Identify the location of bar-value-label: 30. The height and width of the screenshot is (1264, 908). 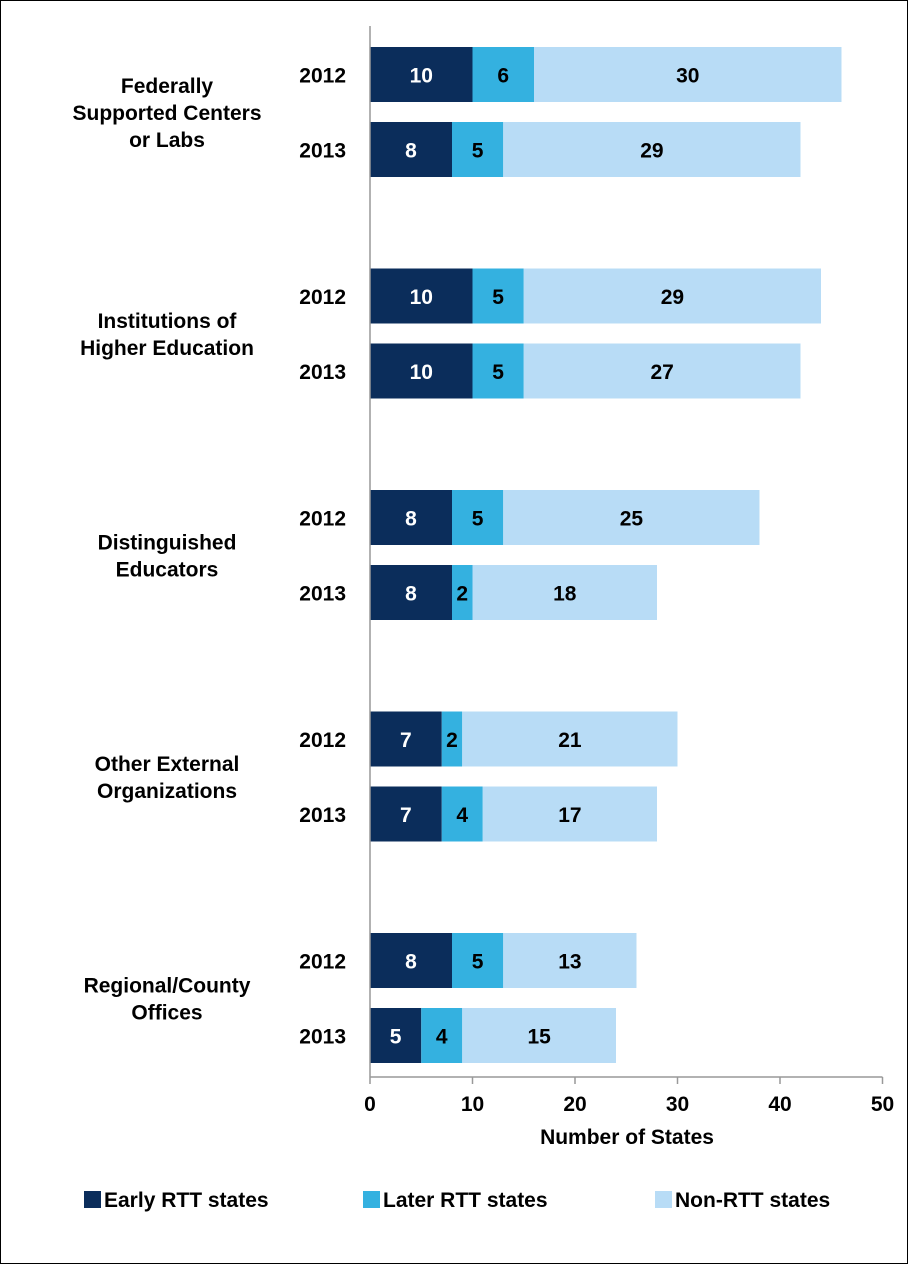
(687, 76).